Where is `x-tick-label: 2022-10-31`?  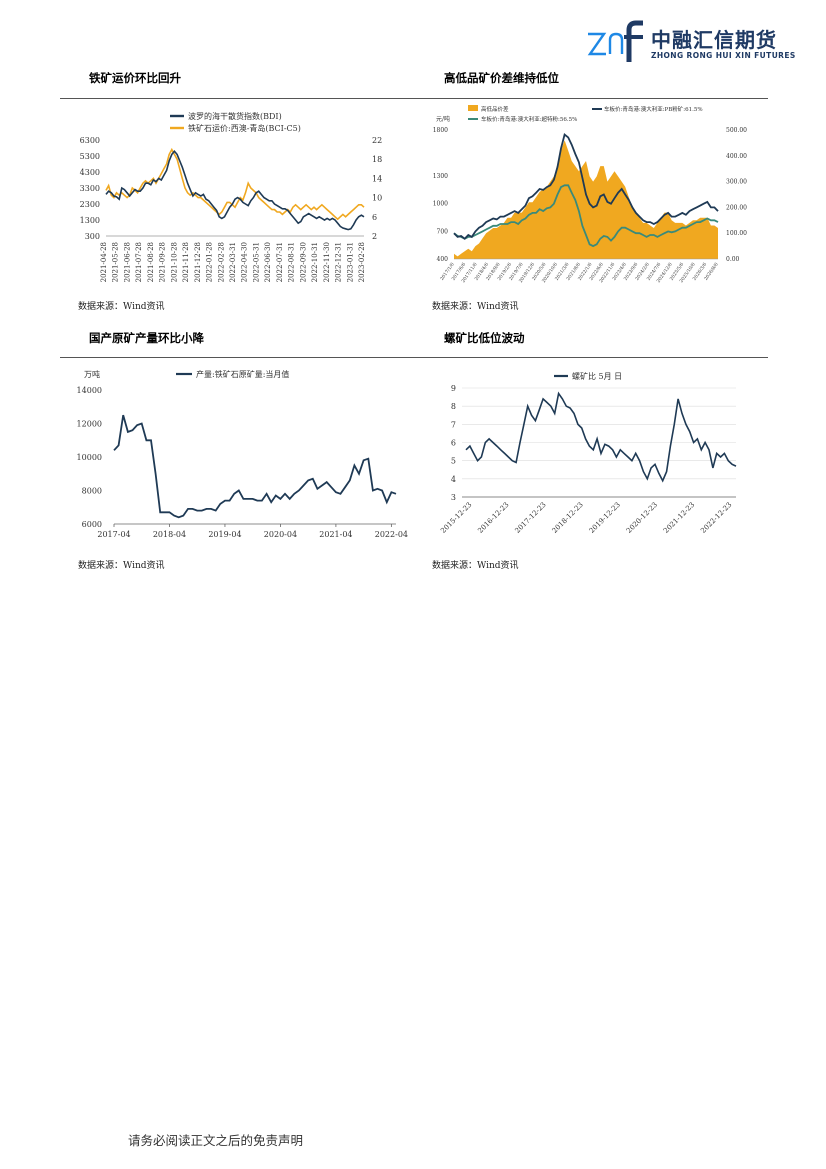
x-tick-label: 2022-10-31 is located at coordinates (315, 262).